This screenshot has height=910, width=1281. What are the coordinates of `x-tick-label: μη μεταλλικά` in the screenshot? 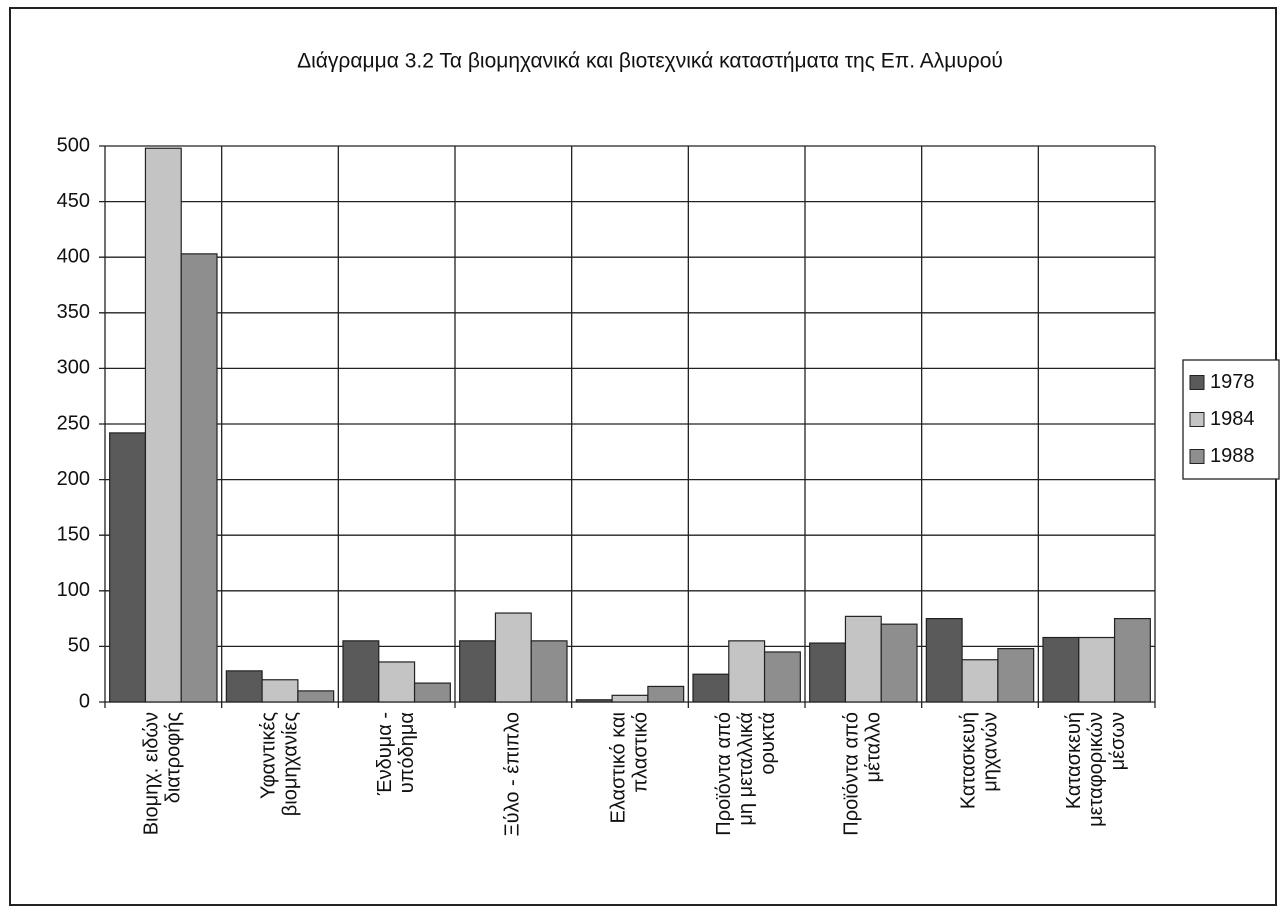 It's located at (746, 769).